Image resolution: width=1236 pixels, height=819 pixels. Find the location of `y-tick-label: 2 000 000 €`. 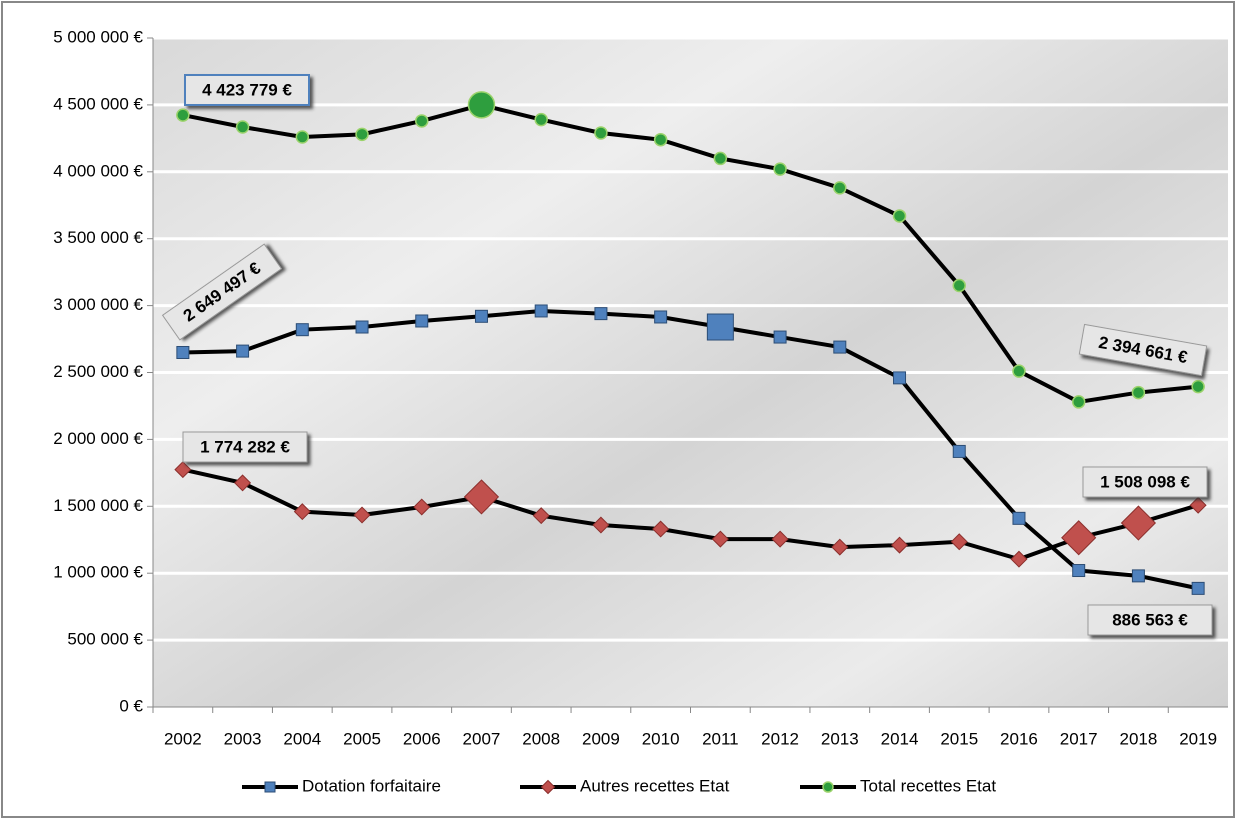

y-tick-label: 2 000 000 € is located at coordinates (98, 438).